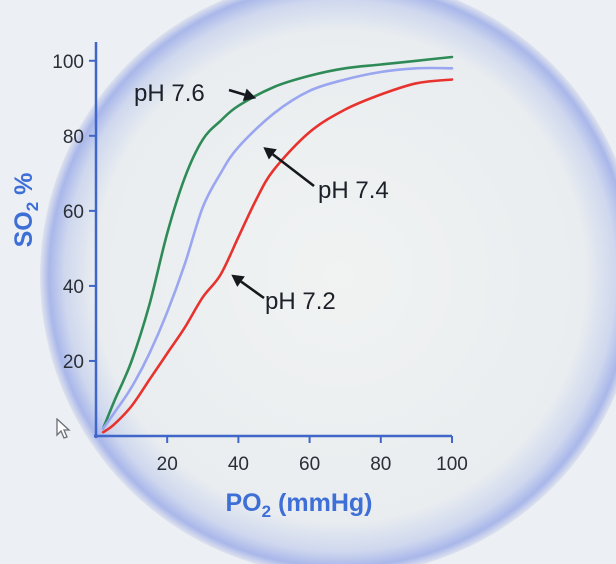  I want to click on y-tick-label: 100, so click(68, 62).